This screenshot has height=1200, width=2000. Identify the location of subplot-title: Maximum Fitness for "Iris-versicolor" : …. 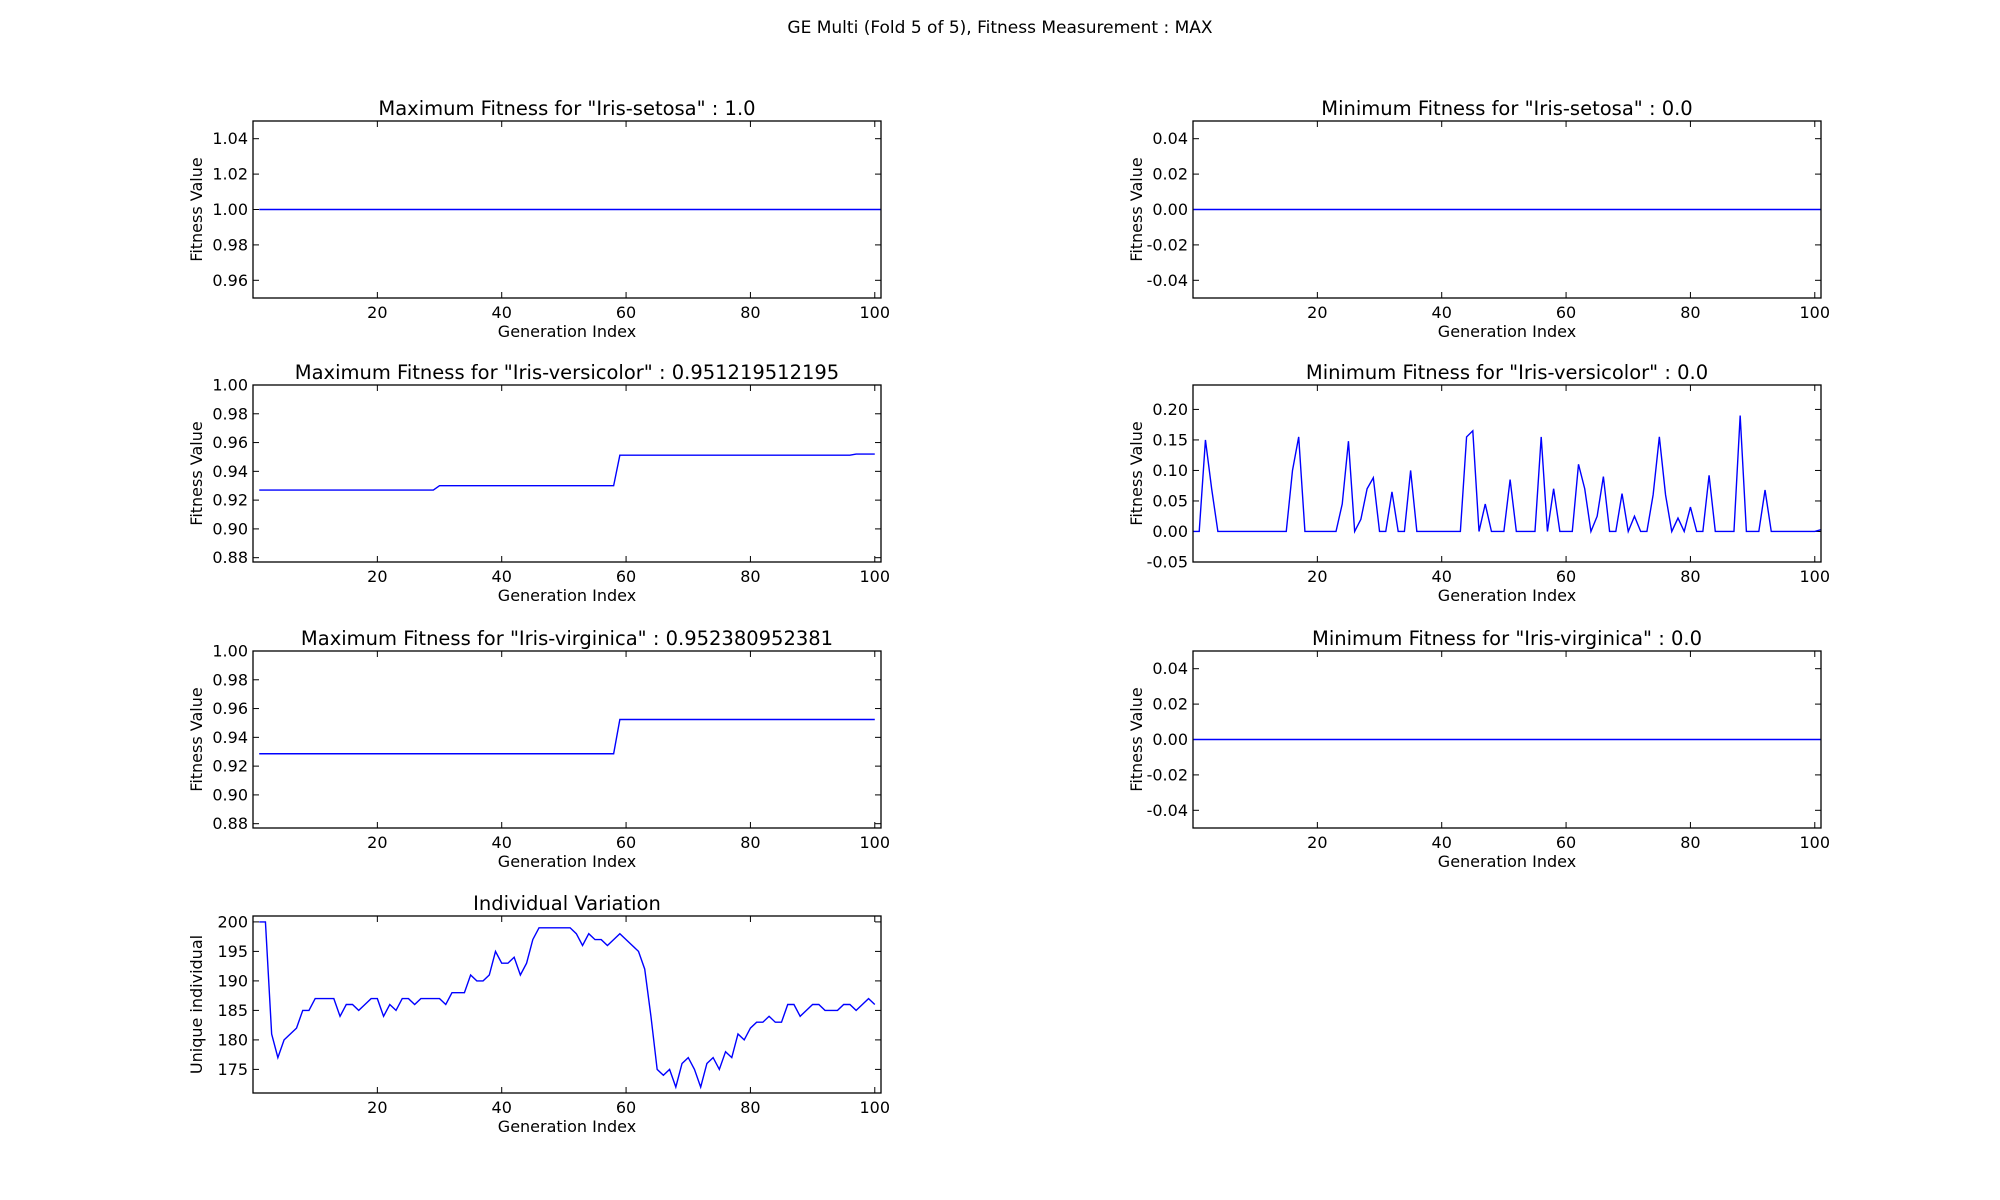
(567, 372).